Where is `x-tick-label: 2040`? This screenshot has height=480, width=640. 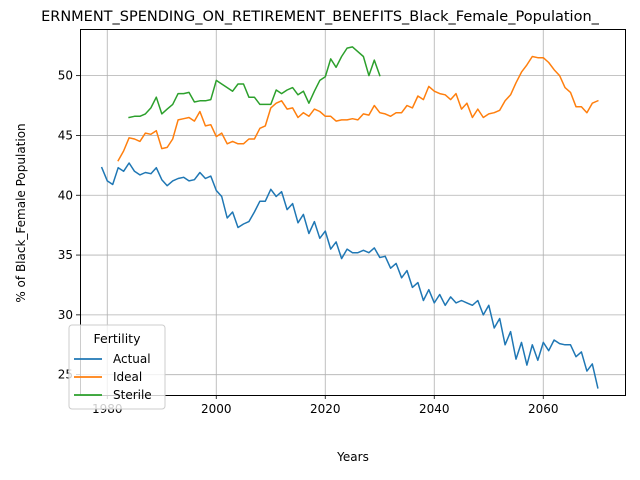 x-tick-label: 2040 is located at coordinates (434, 409).